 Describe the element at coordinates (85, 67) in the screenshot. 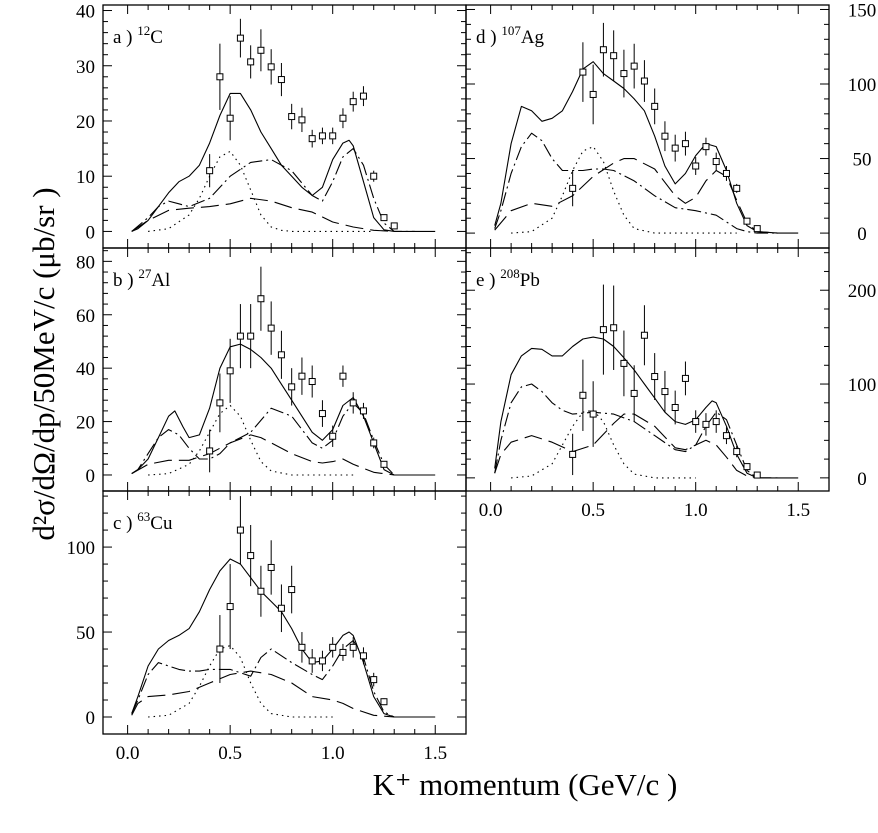

I see `y-tick-label: 30` at that location.